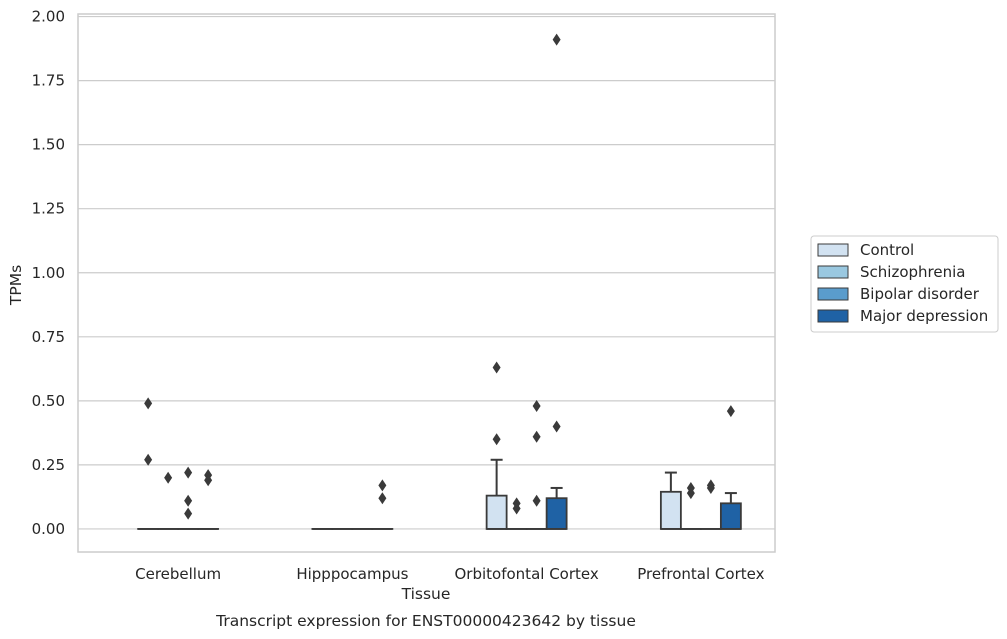 This screenshot has height=639, width=1007. Describe the element at coordinates (352, 574) in the screenshot. I see `x-tick-label: Hipppocampus` at that location.